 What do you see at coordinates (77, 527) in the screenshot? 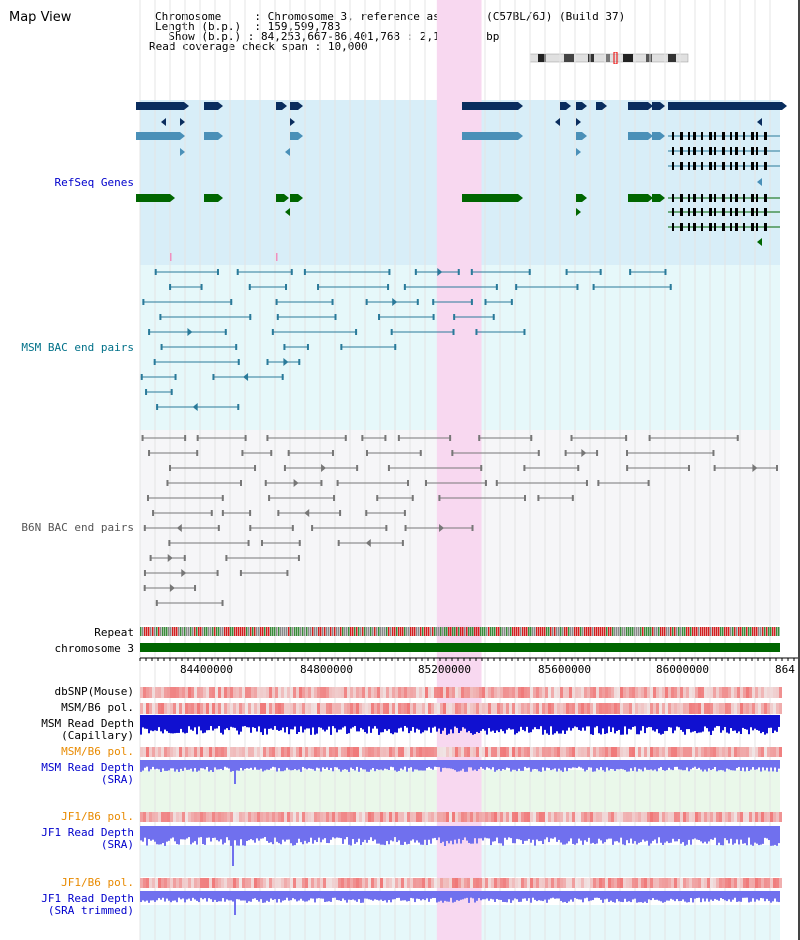
I see `track-label-b6n-bac: B6N BAC end pairs` at bounding box center [77, 527].